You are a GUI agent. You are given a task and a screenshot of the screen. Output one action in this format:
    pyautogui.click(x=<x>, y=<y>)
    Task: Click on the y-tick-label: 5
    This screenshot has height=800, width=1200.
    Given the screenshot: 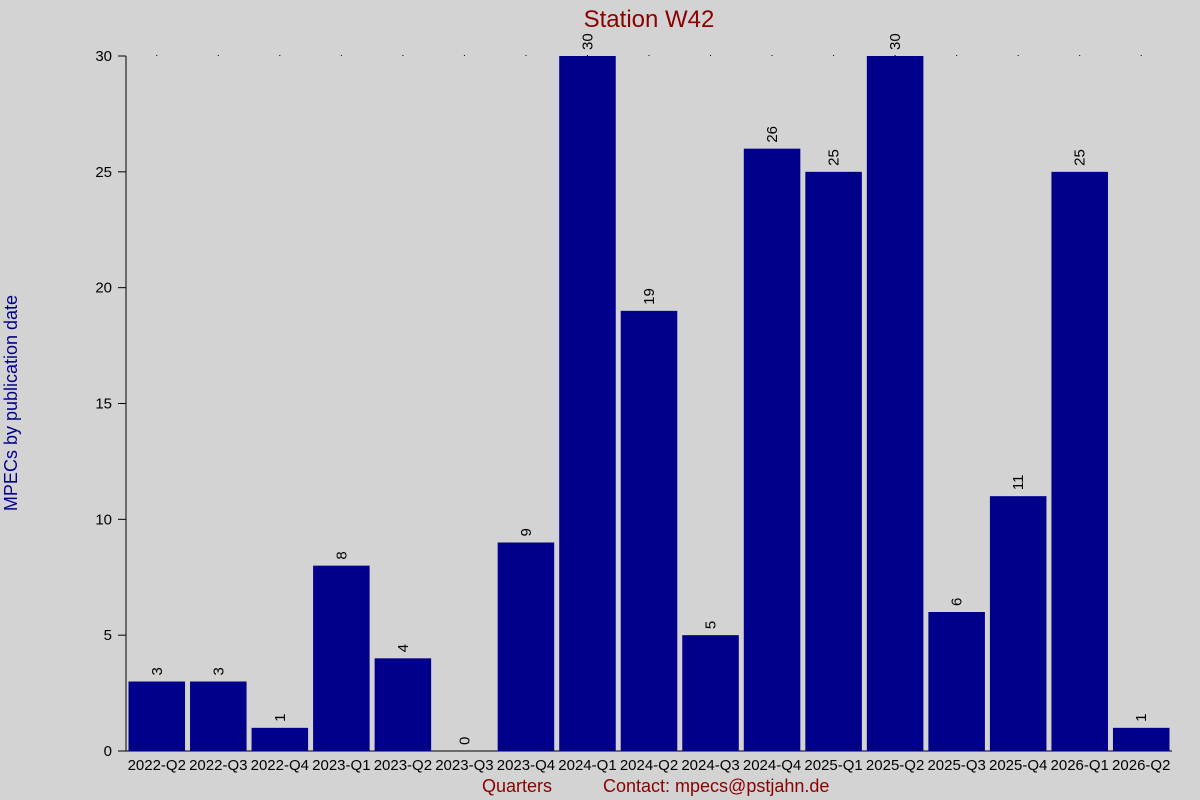 What is the action you would take?
    pyautogui.click(x=108, y=635)
    